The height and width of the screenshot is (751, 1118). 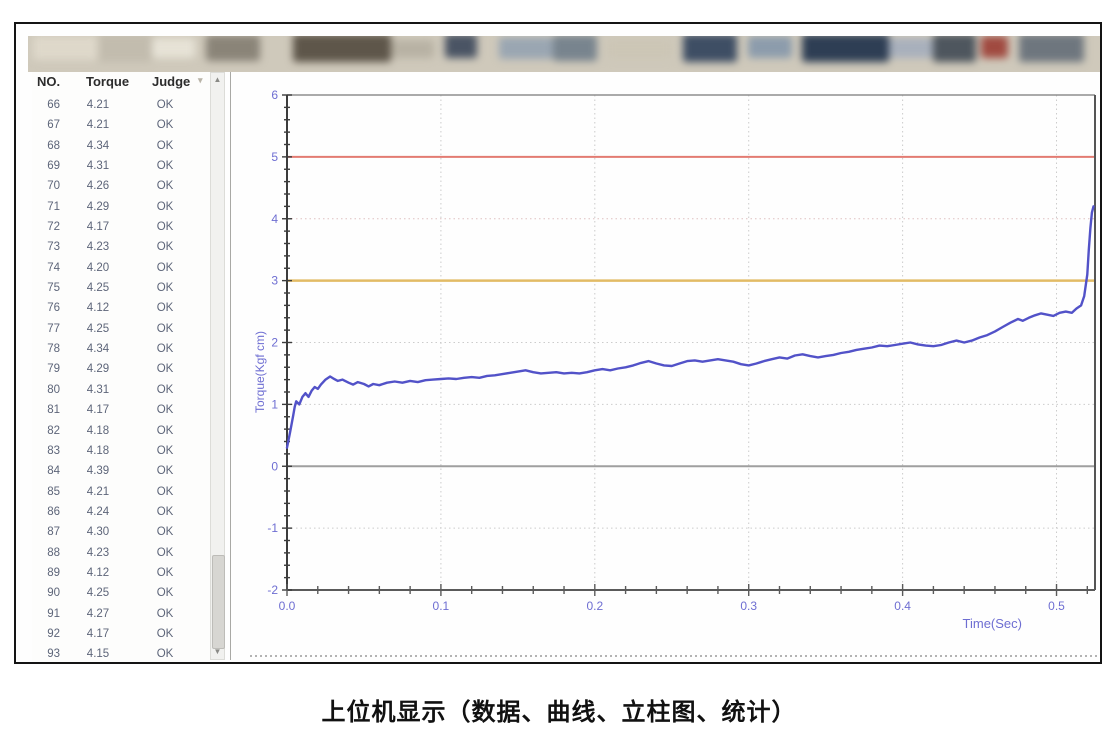 I want to click on table-row: 92 4.17 OK, so click(x=121, y=635).